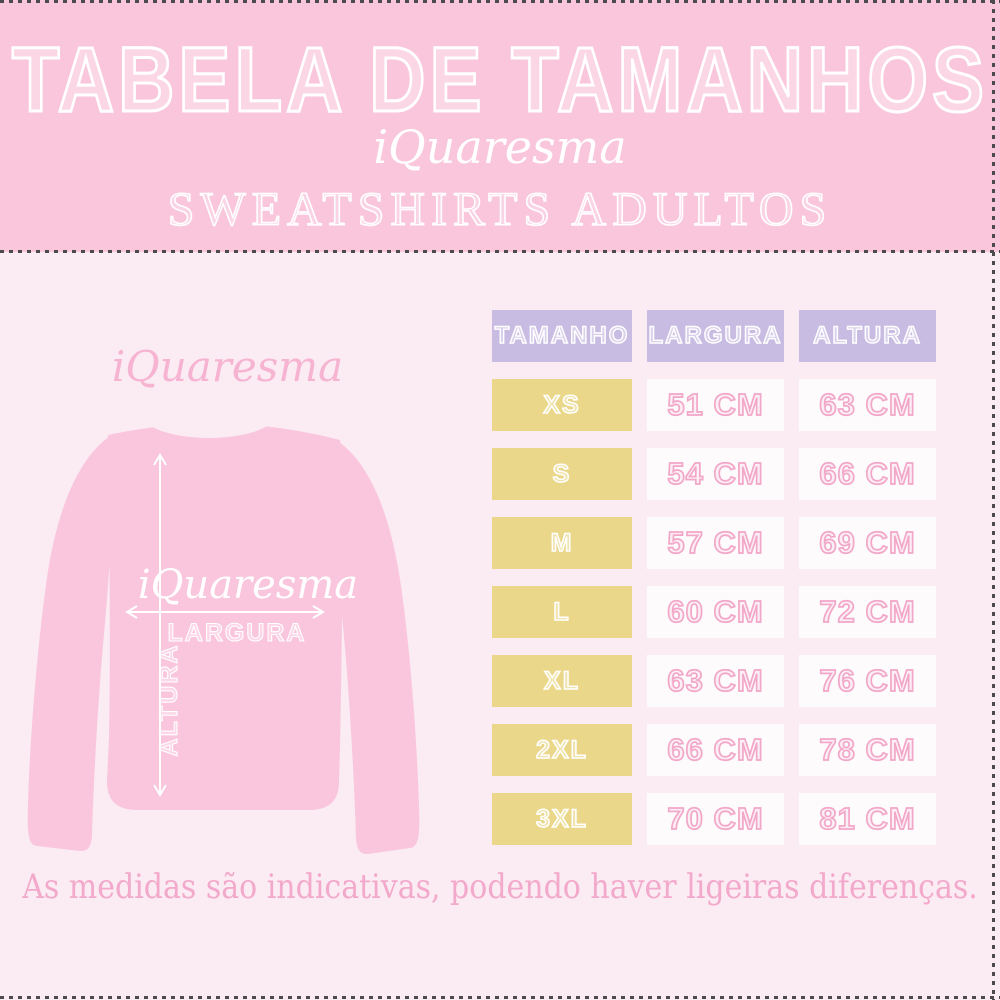 The image size is (1000, 1000). I want to click on size-cell: L, so click(562, 612).